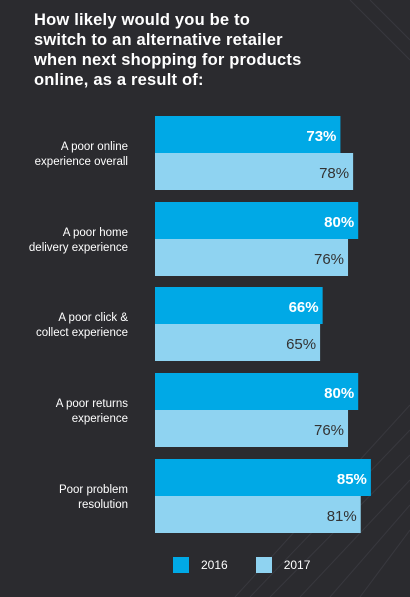  What do you see at coordinates (78, 240) in the screenshot?
I see `category-label: A poor home delivery experience` at bounding box center [78, 240].